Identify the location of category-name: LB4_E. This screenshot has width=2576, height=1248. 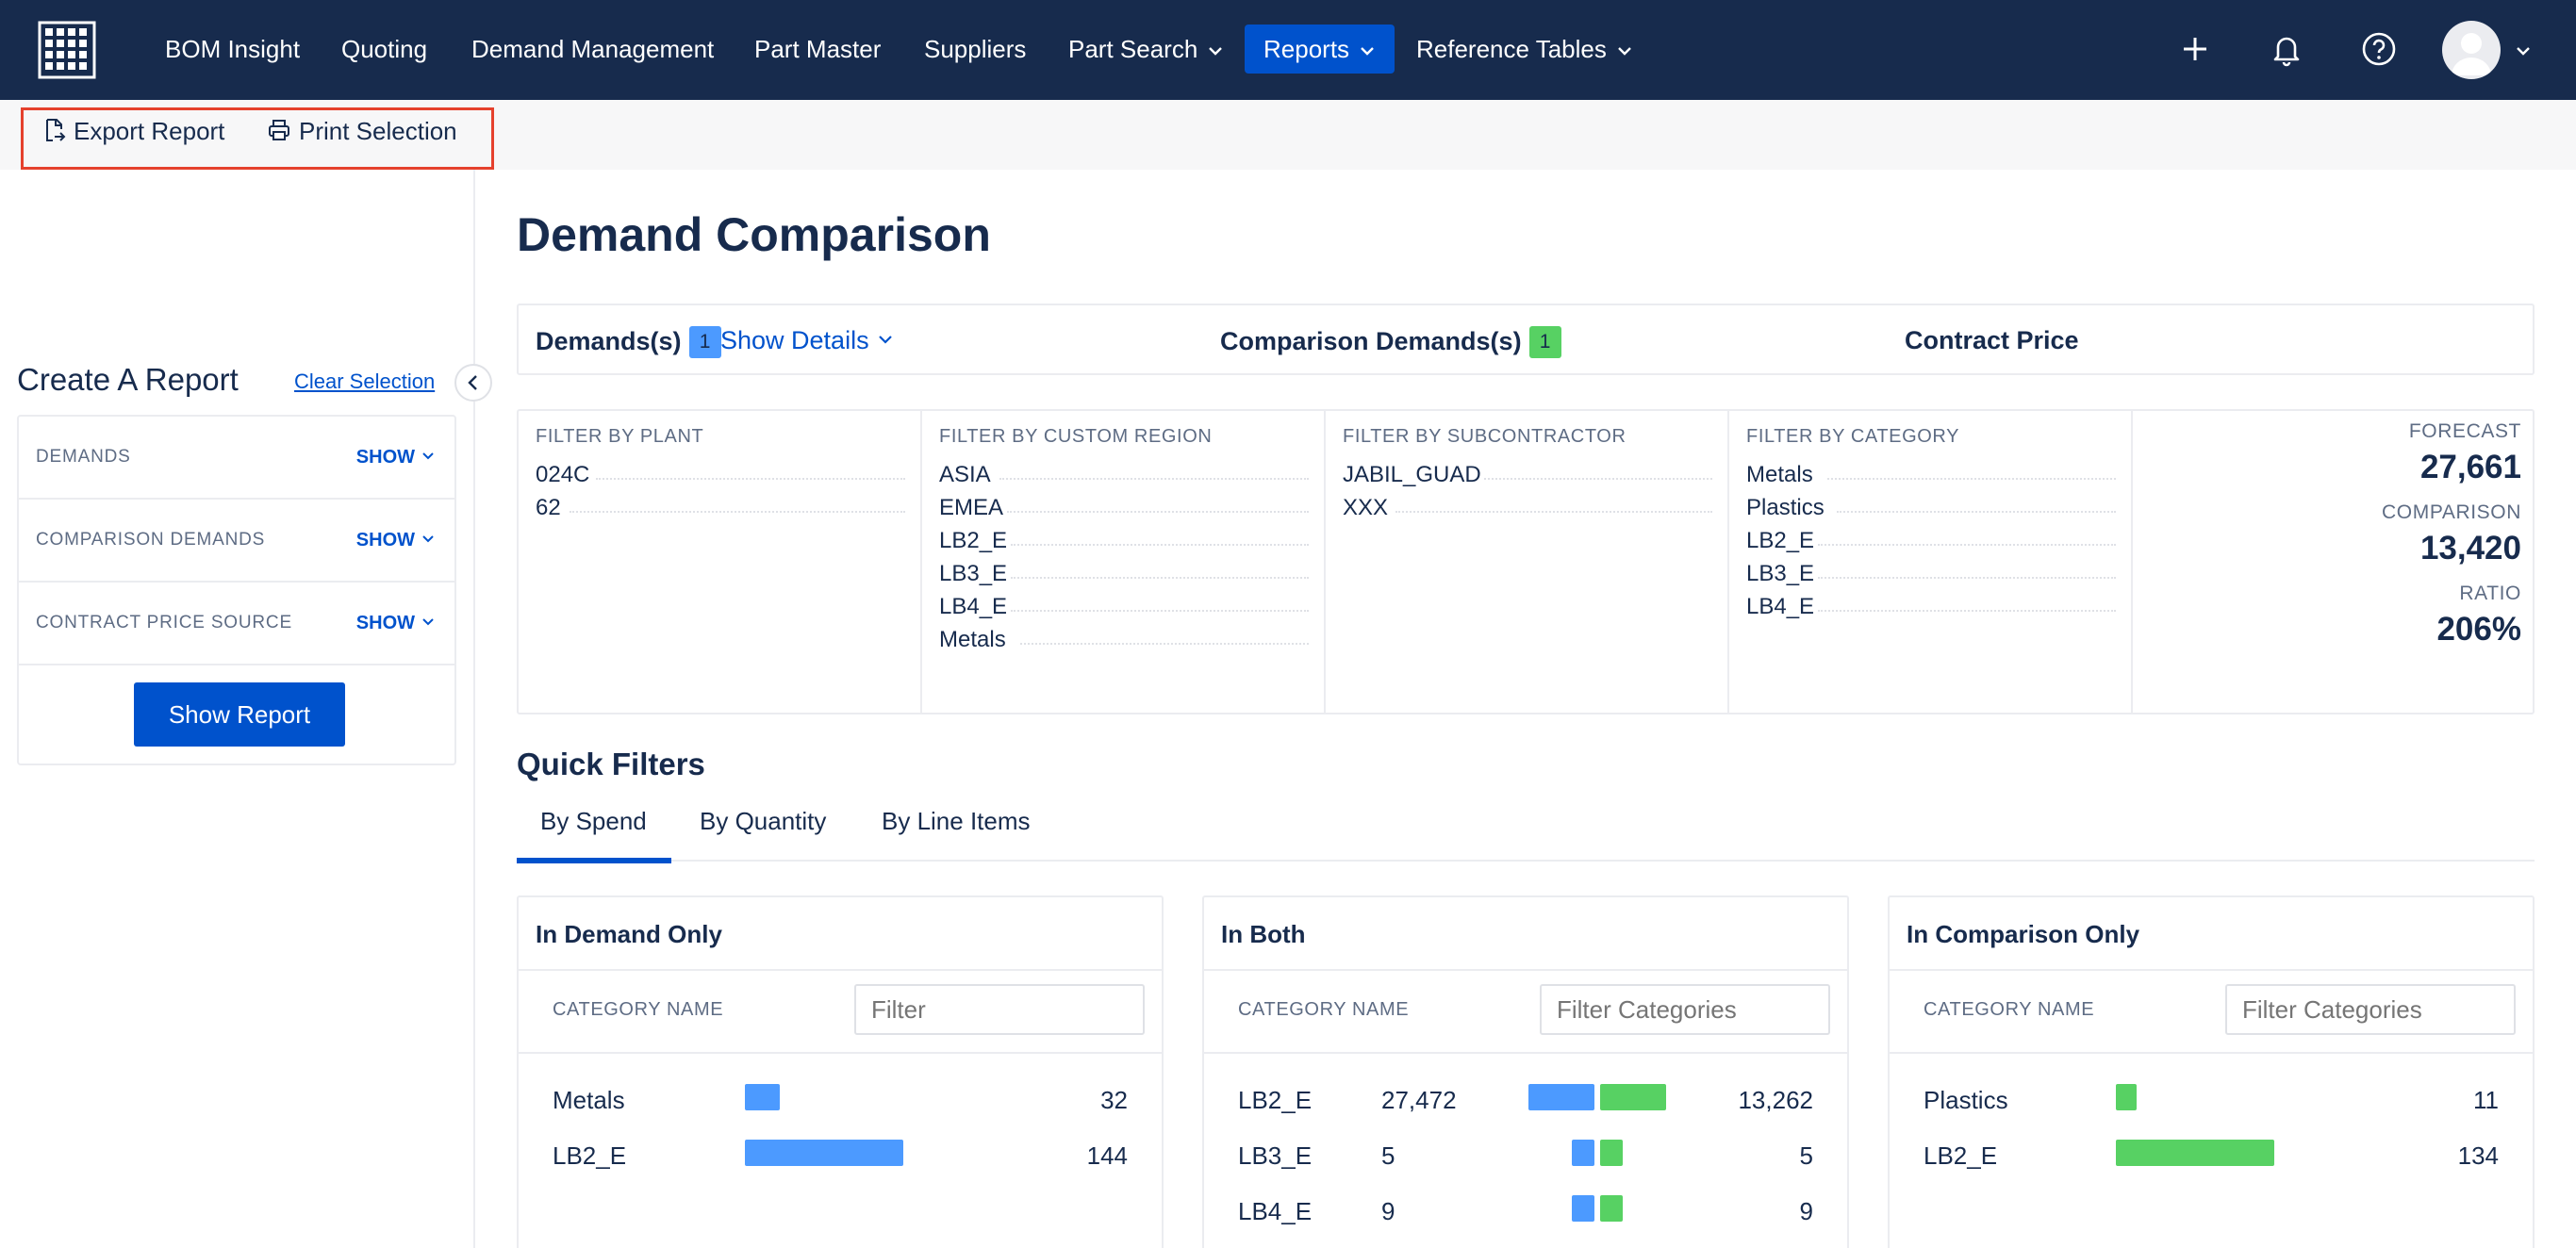
(1275, 1211).